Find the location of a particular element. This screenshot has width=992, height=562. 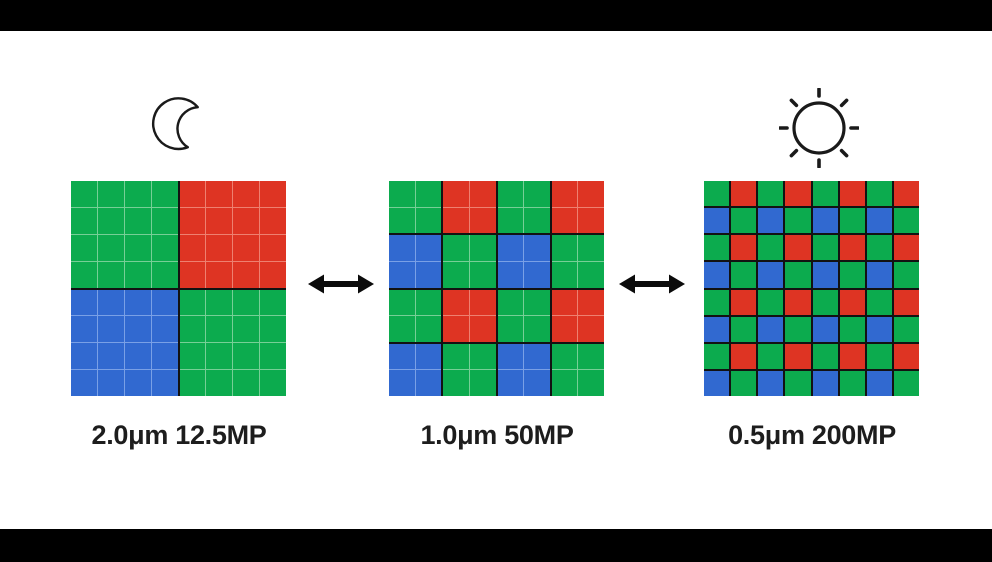

sensor-grid-2um-binned is located at coordinates (178, 288).